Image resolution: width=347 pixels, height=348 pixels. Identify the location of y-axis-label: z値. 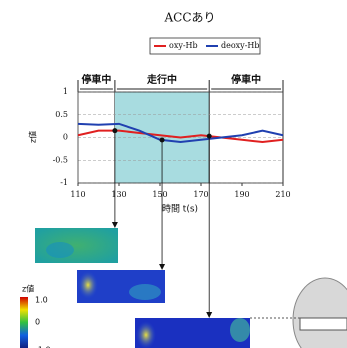
(33, 137).